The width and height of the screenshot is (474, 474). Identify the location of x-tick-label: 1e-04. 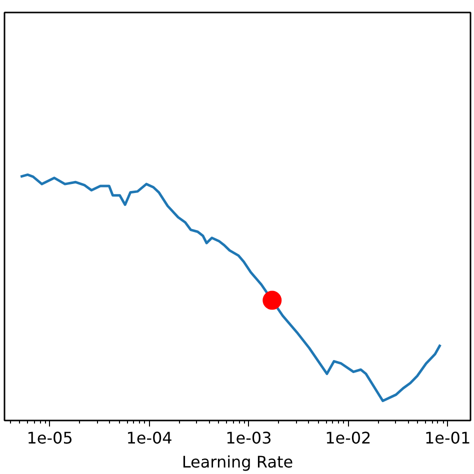
(149, 438).